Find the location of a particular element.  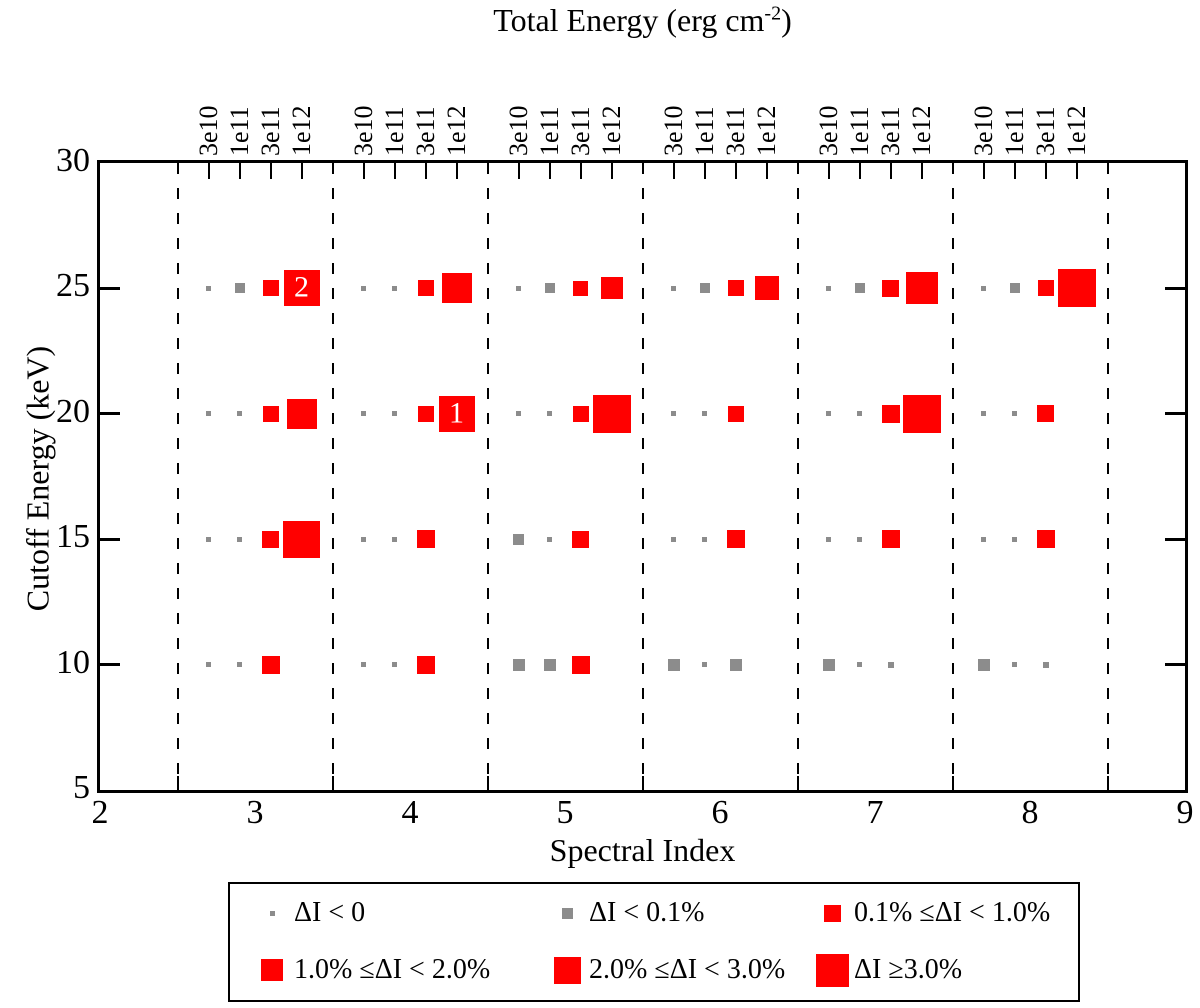

legend-label: ΔI < 0 is located at coordinates (330, 912).